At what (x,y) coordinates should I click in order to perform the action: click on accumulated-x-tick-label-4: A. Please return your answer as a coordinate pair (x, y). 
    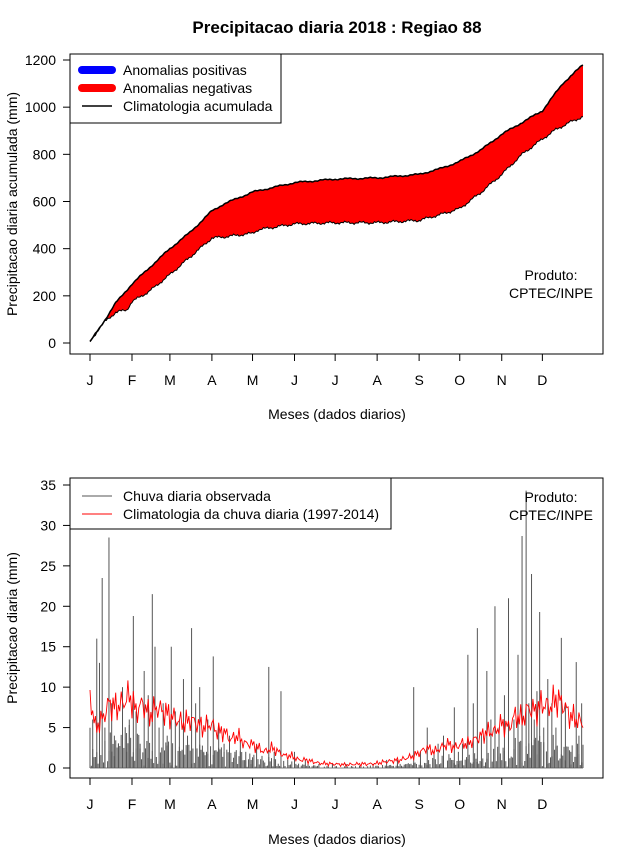
    Looking at the image, I should click on (212, 380).